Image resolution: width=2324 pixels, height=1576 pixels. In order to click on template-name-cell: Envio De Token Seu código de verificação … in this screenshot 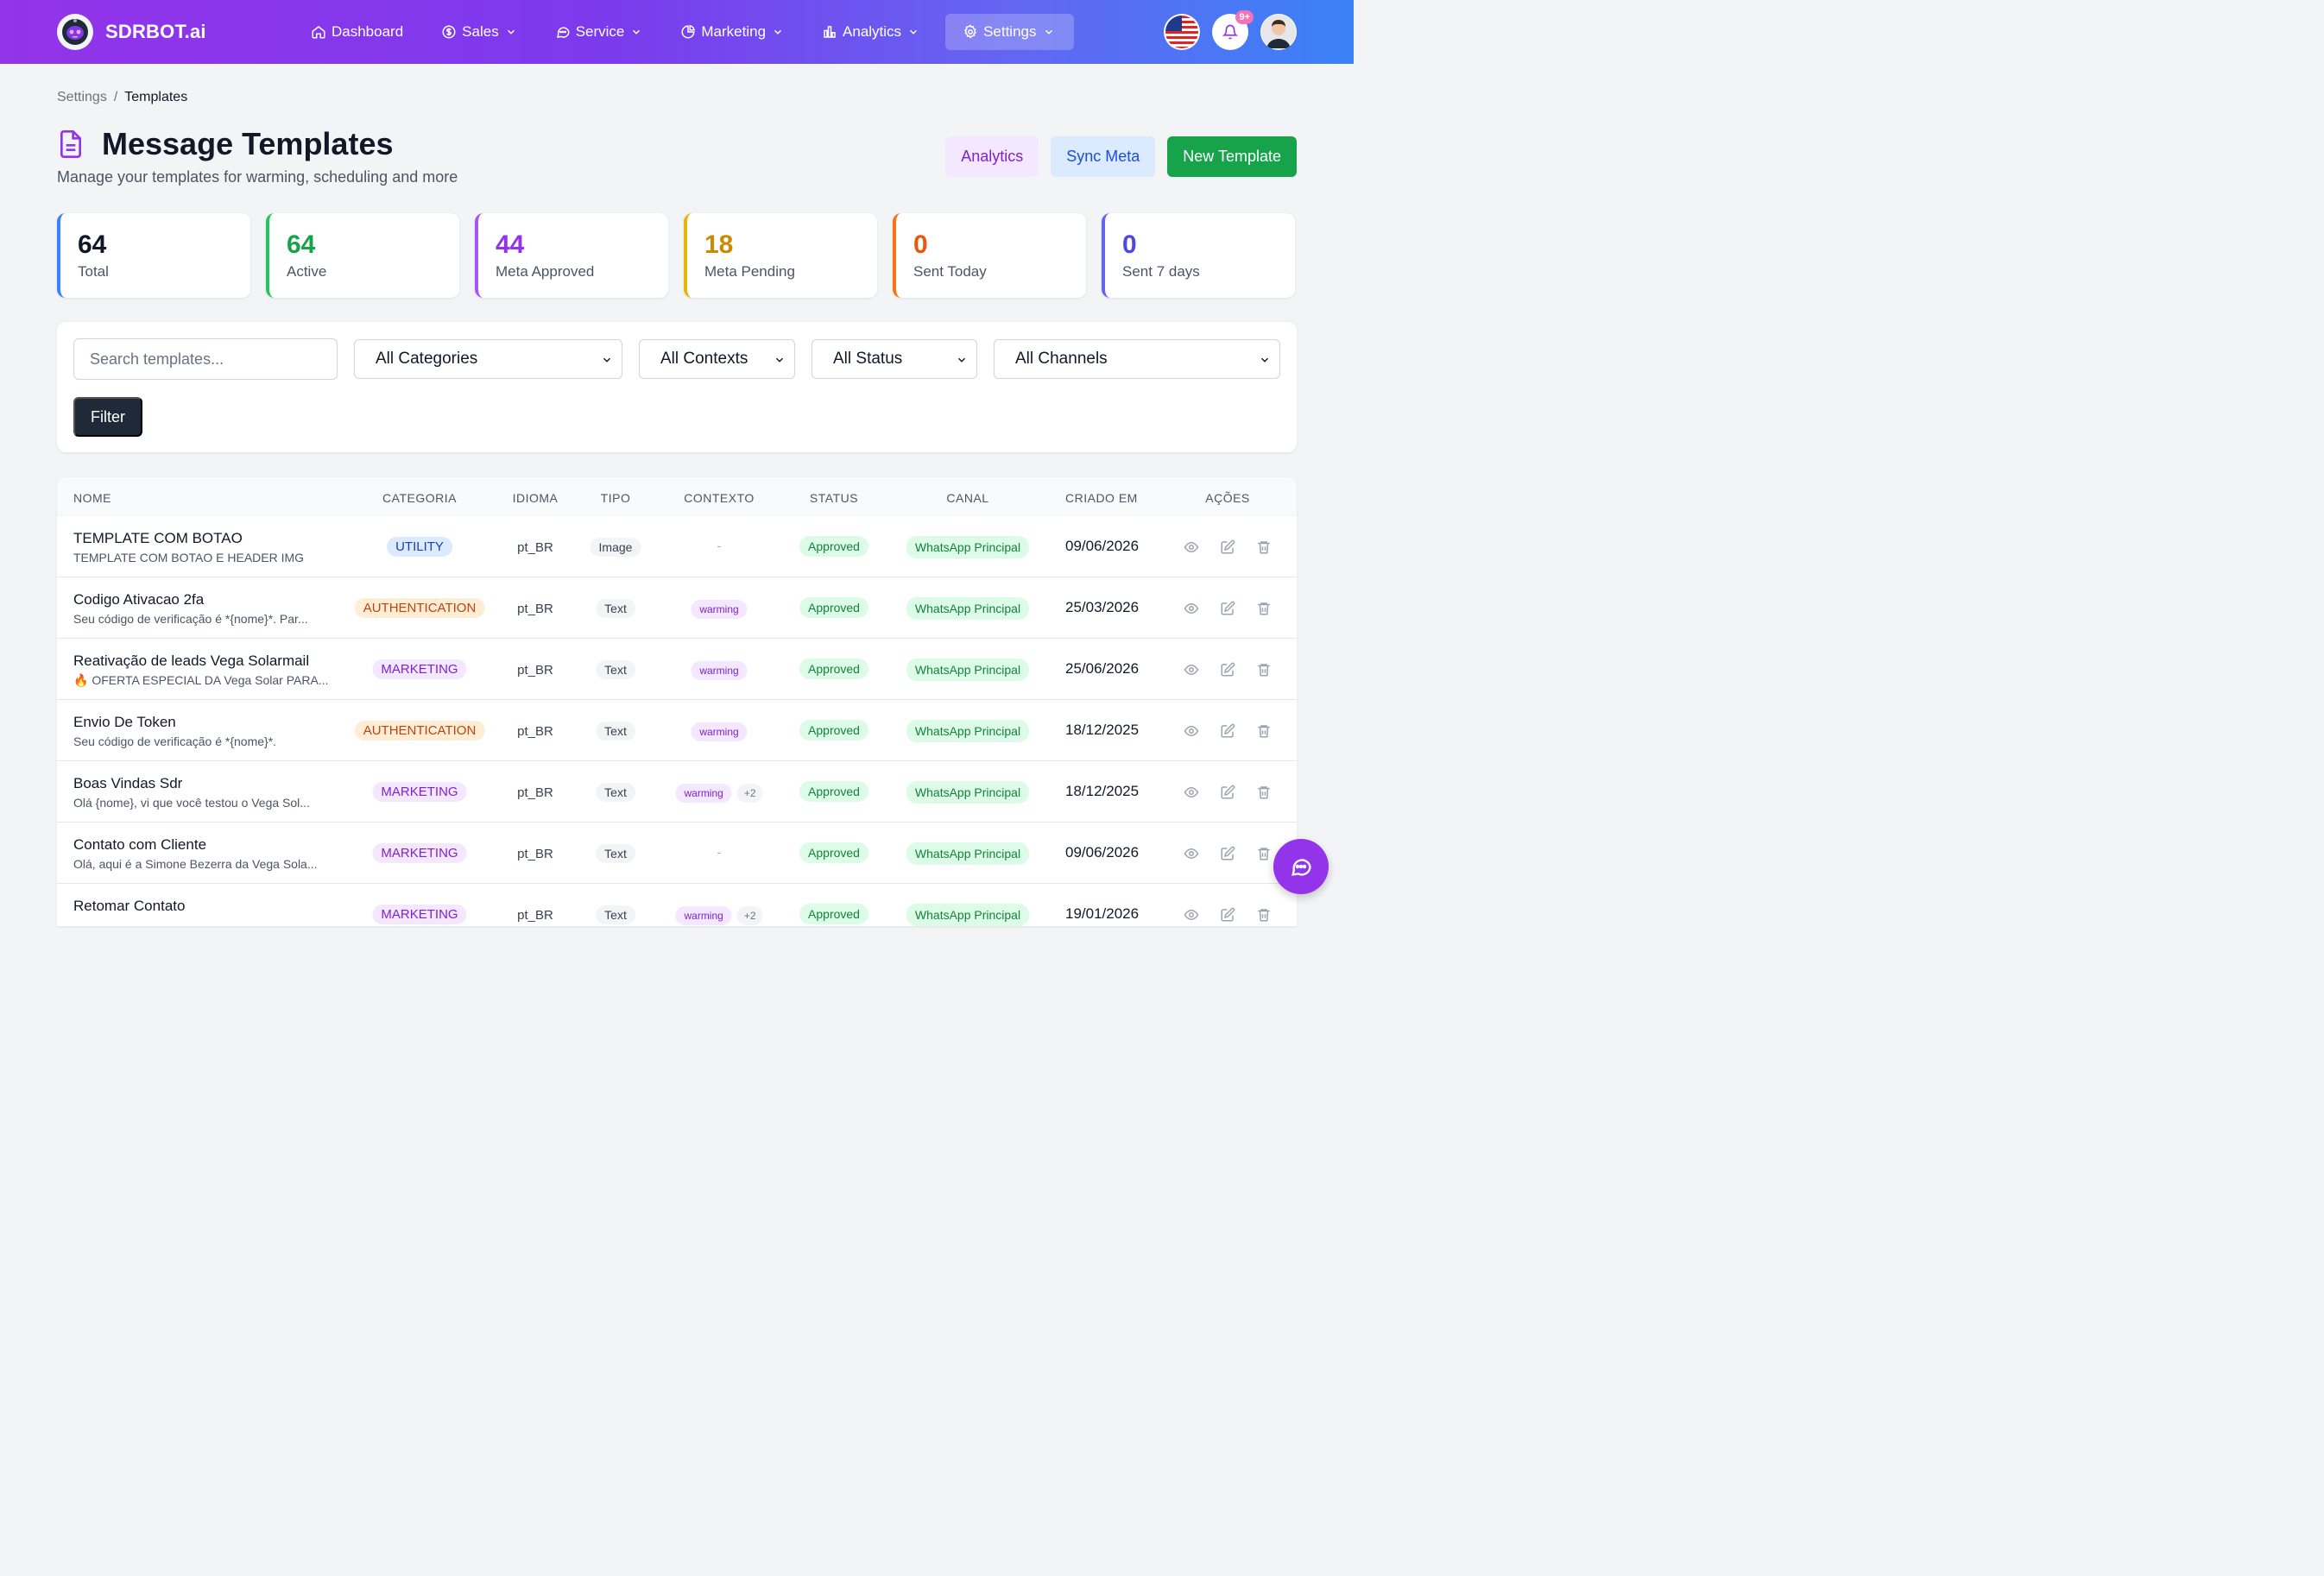, I will do `click(175, 731)`.